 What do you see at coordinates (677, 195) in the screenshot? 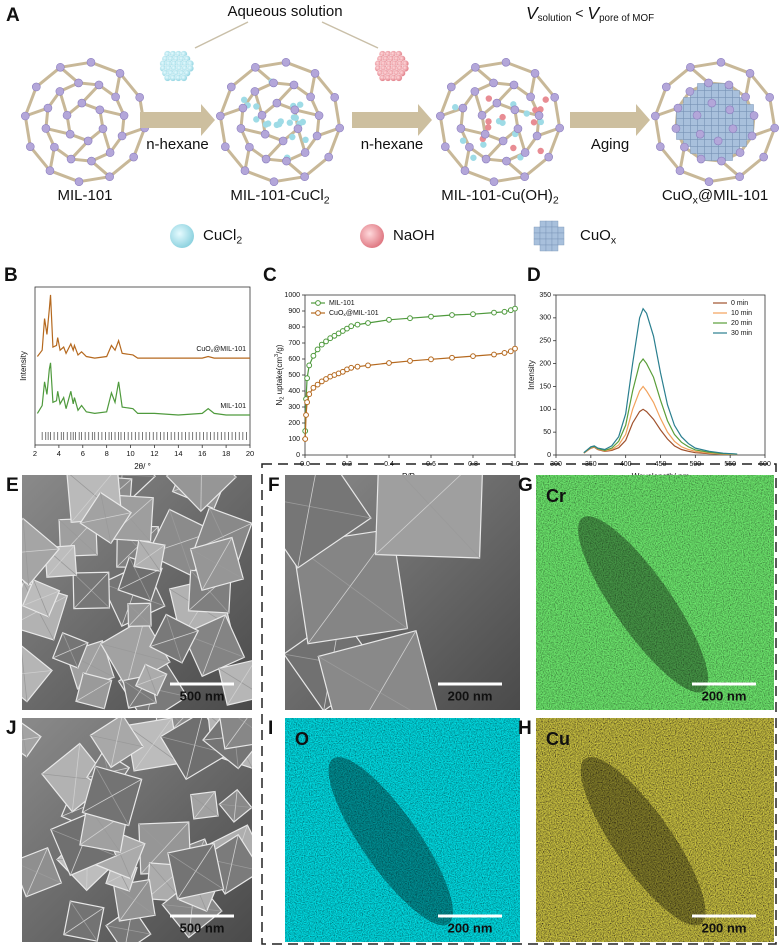
I see `text-part: CuO` at bounding box center [677, 195].